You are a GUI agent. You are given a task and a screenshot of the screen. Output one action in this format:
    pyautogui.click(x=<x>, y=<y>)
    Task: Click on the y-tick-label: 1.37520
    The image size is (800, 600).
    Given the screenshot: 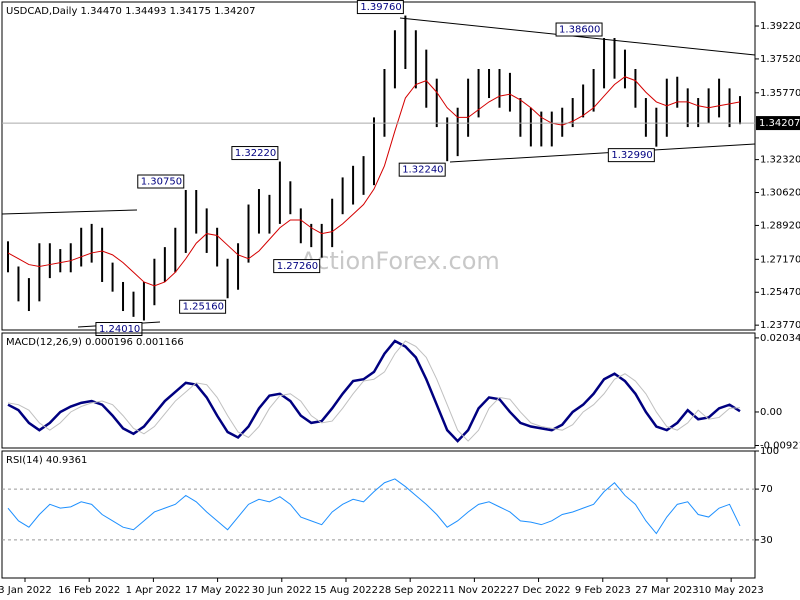 What is the action you would take?
    pyautogui.click(x=780, y=59)
    